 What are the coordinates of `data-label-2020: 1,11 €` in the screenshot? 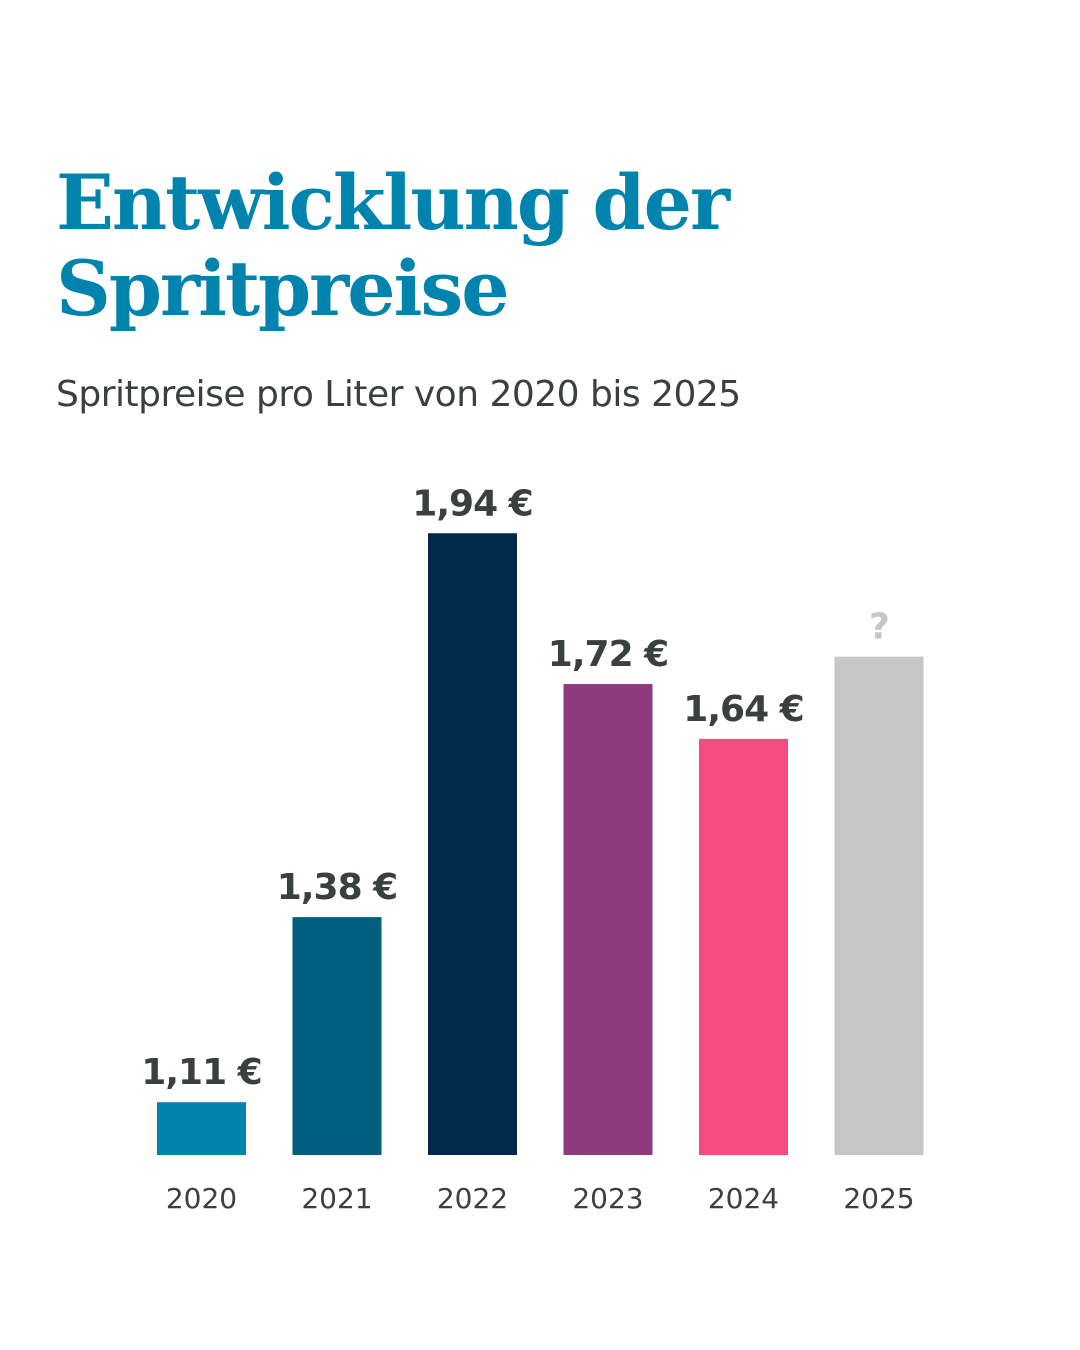 It's located at (201, 1072).